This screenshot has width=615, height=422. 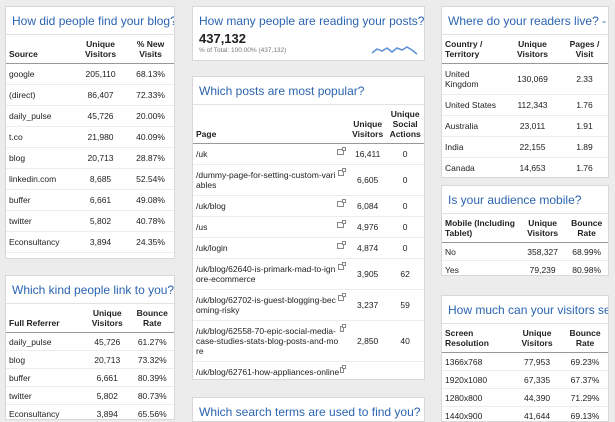 What do you see at coordinates (585, 398) in the screenshot?
I see `row-value: 71.29%` at bounding box center [585, 398].